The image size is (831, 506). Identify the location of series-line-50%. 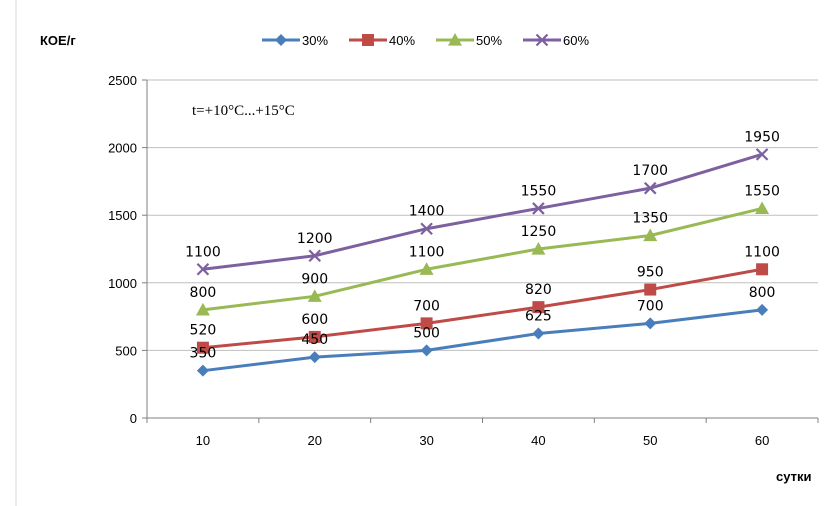
(482, 259).